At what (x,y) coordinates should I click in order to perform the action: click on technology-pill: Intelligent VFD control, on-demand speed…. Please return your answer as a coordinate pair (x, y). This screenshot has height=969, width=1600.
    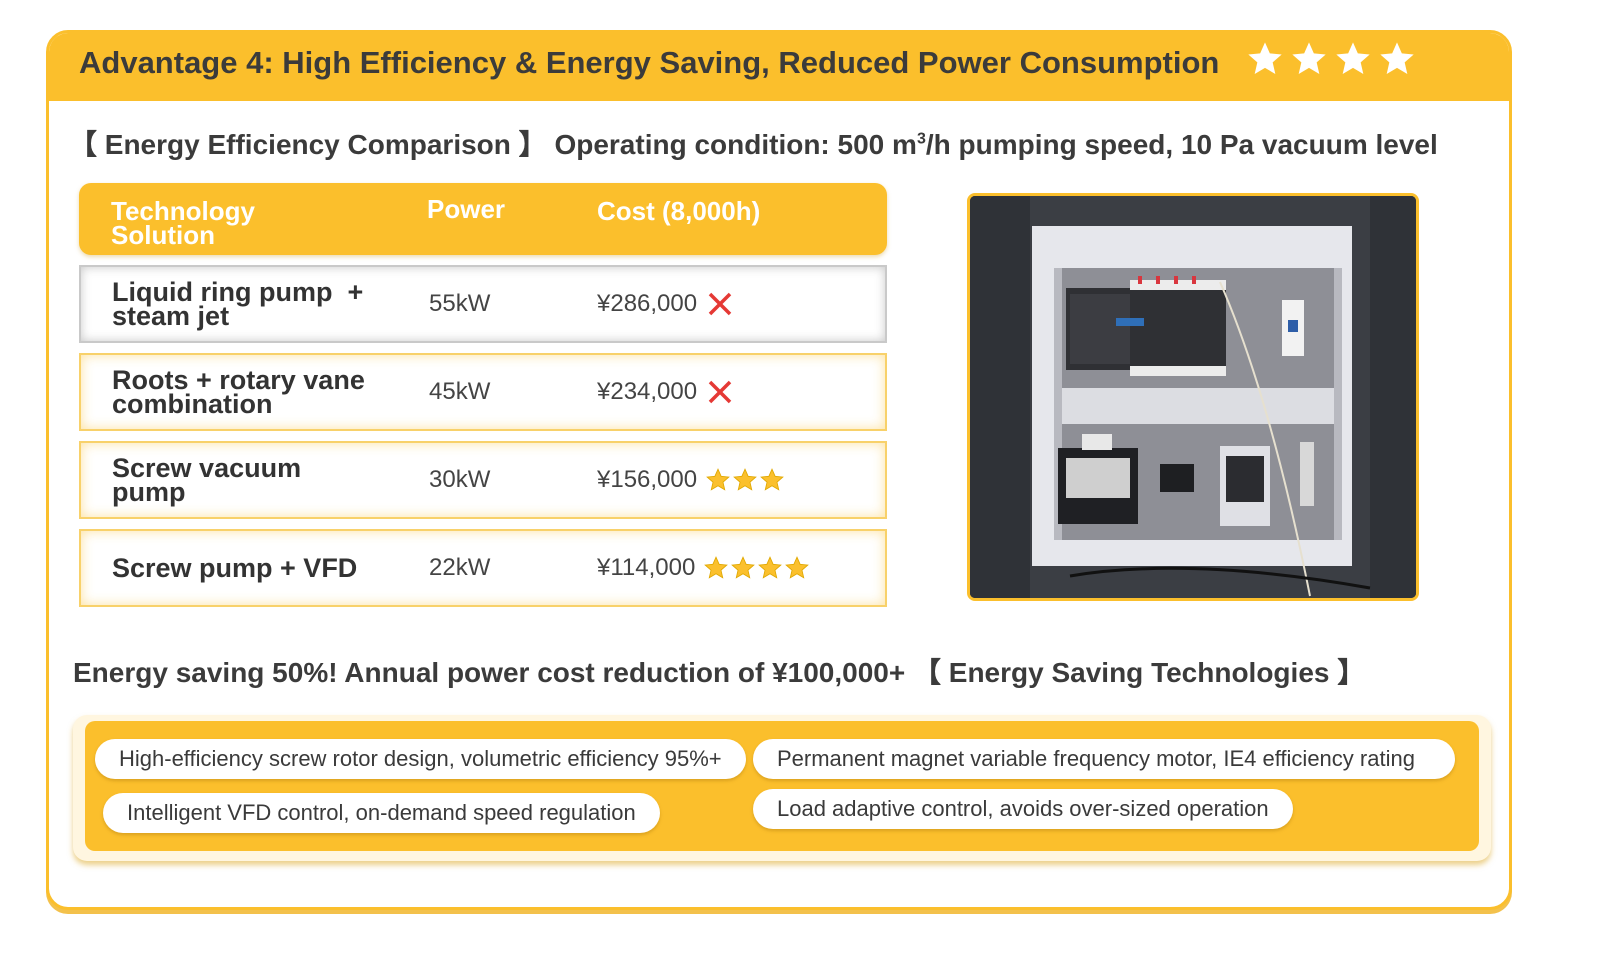
    Looking at the image, I should click on (381, 813).